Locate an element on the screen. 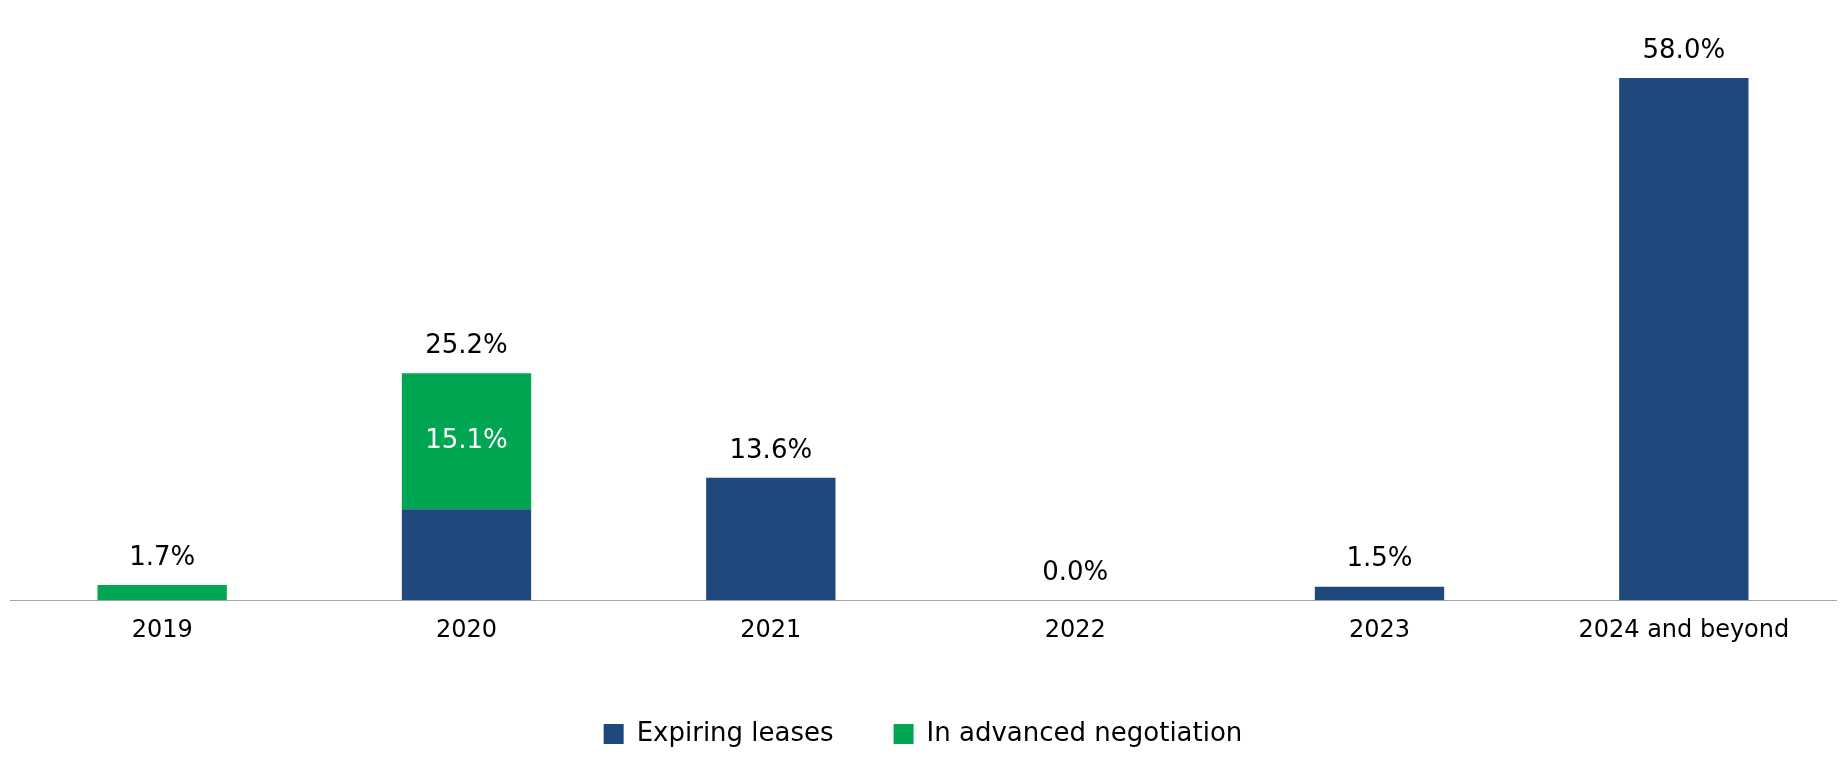  total-label: 13.6% is located at coordinates (771, 448).